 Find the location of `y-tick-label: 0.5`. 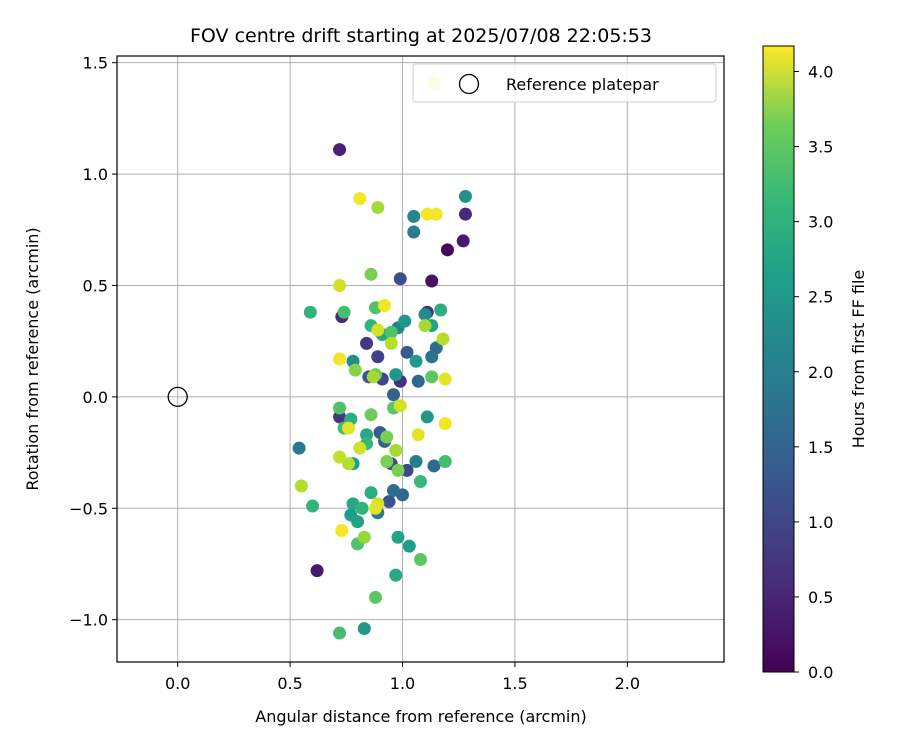

y-tick-label: 0.5 is located at coordinates (95, 285).